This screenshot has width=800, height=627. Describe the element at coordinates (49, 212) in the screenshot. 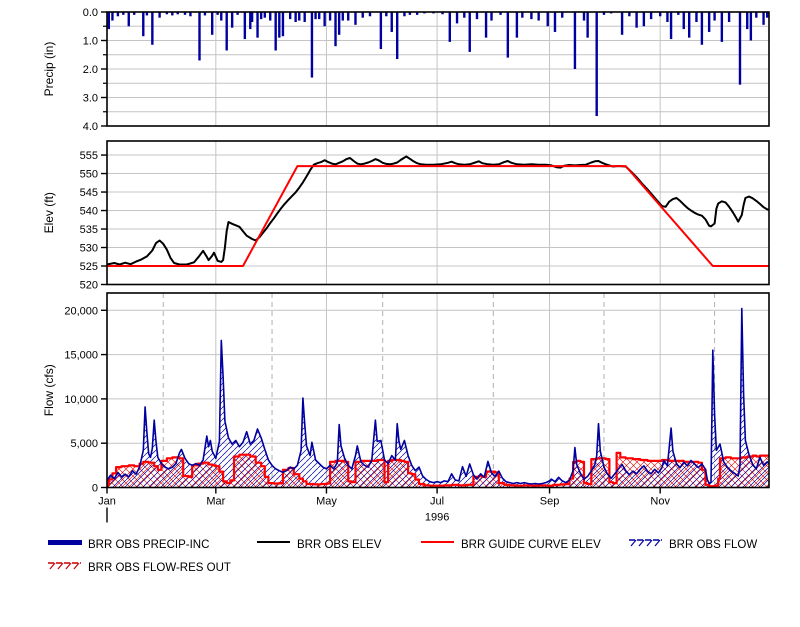

I see `y-axis-title: Elev (ft)` at that location.